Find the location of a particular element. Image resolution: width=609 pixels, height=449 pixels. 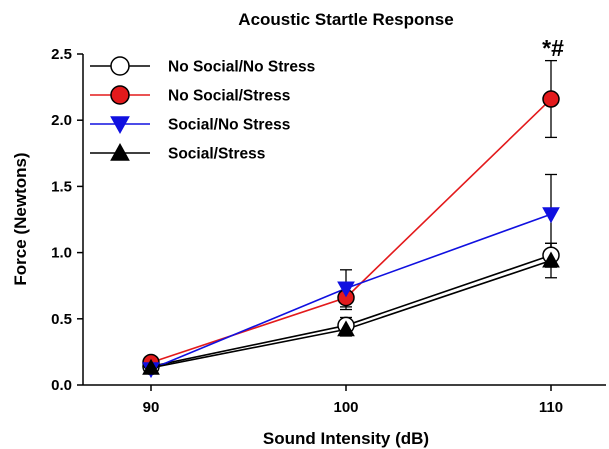

x-tick-label: 90 is located at coordinates (151, 407).